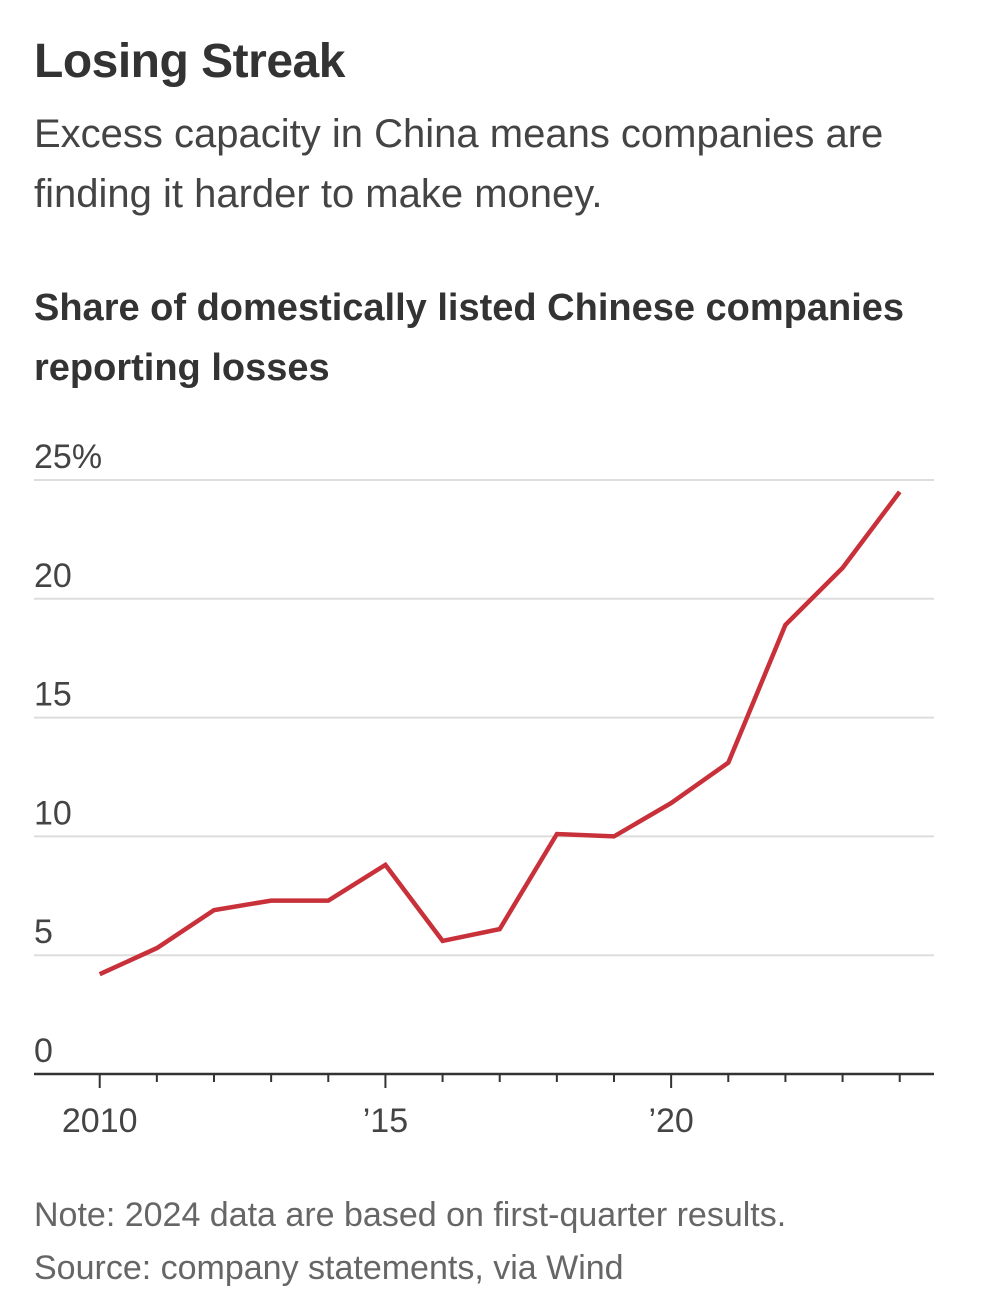 The width and height of the screenshot is (986, 1316). I want to click on x-axis: 2010 ’15 ’20, so click(484, 1106).